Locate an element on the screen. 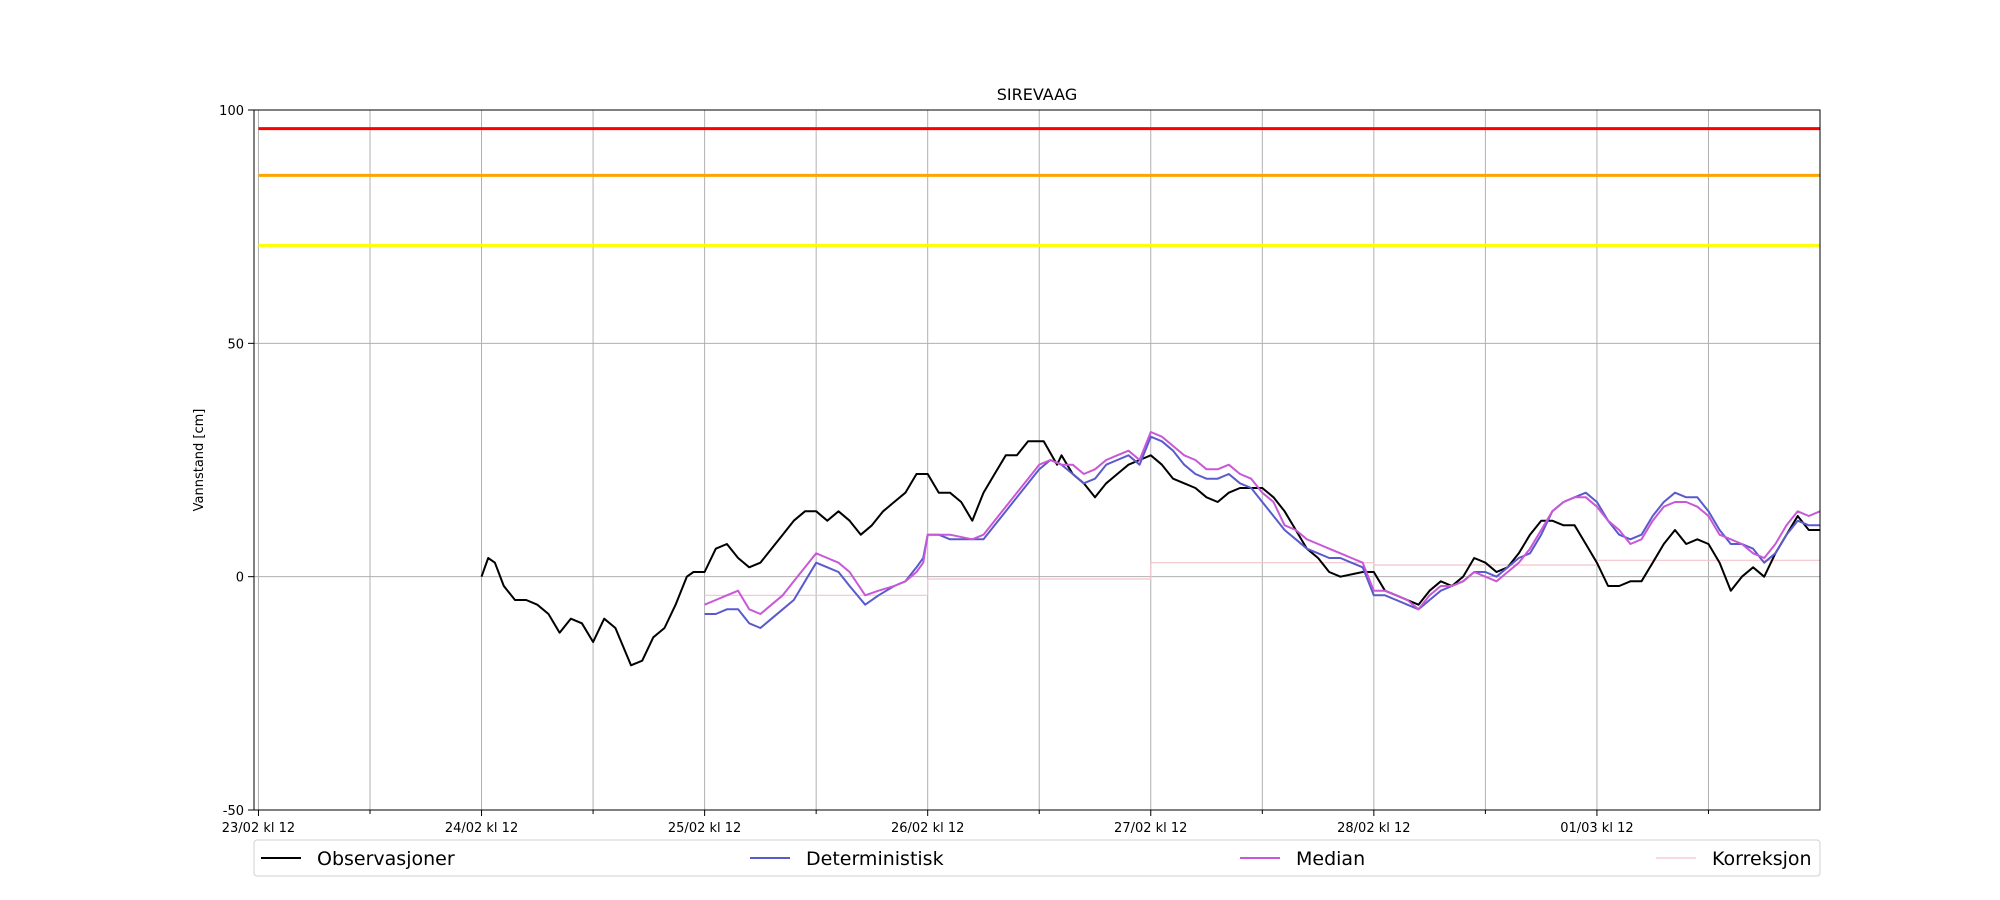  x-tick-label: 26/02 kl 12 is located at coordinates (927, 828).